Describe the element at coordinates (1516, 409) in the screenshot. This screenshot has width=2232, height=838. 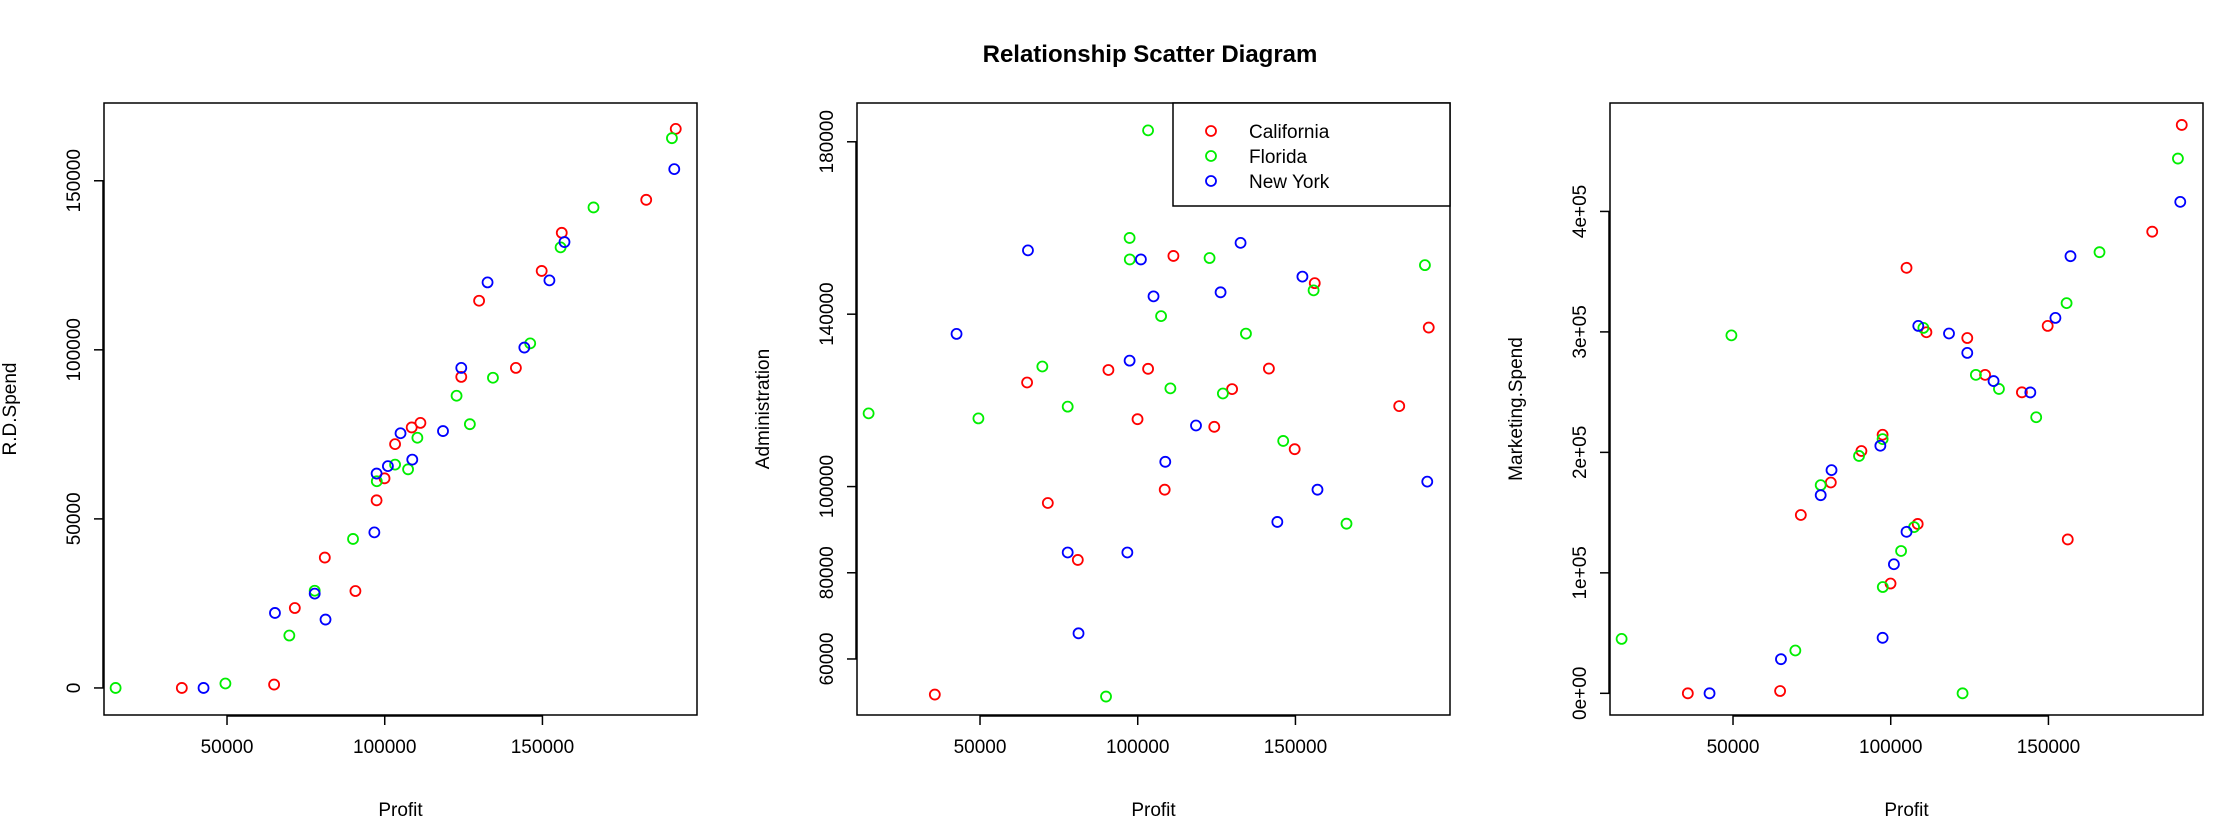
I see `y-axis-label: Marketing.Spend` at that location.